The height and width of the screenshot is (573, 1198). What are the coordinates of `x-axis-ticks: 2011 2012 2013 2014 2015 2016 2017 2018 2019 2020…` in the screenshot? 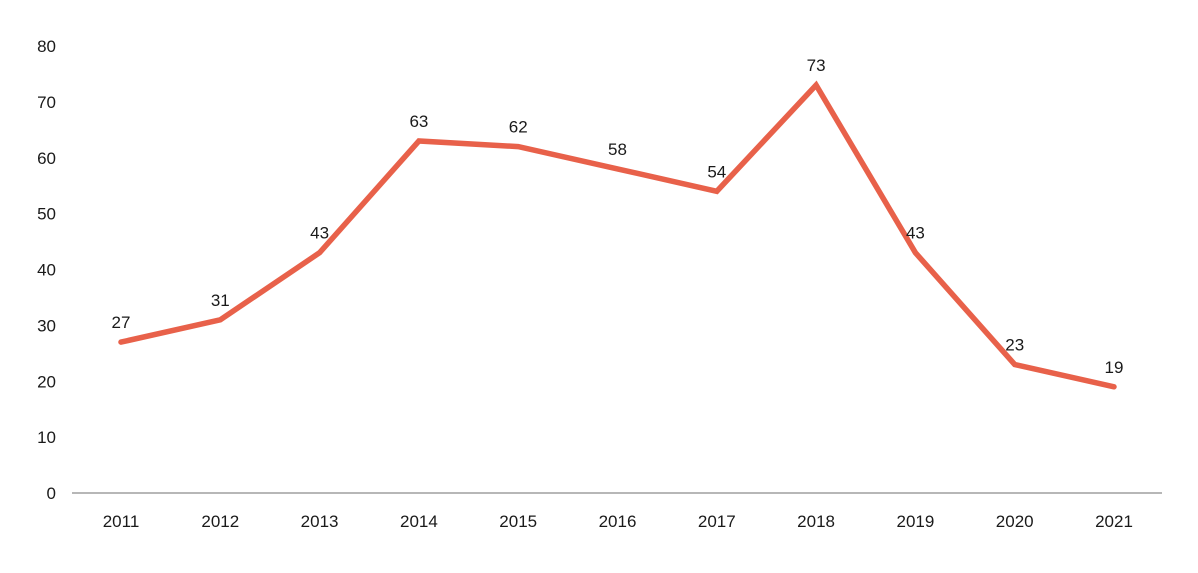 It's located at (618, 521).